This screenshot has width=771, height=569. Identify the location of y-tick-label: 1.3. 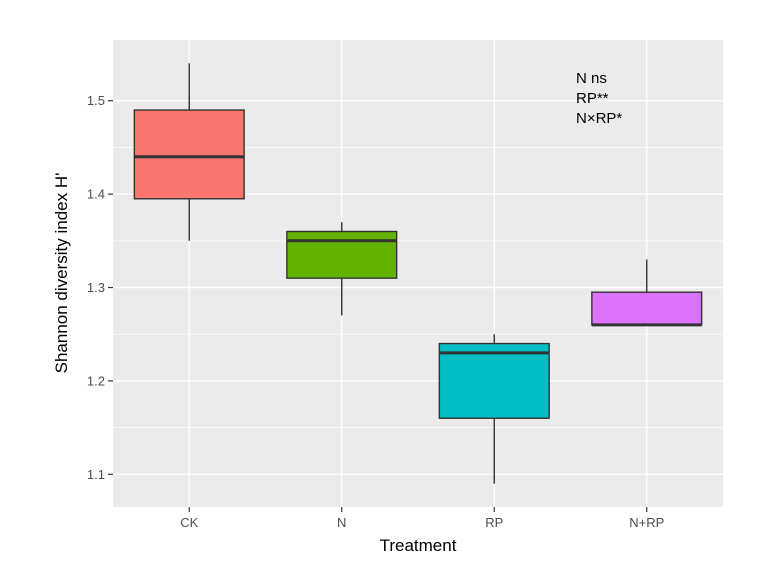
(96, 287).